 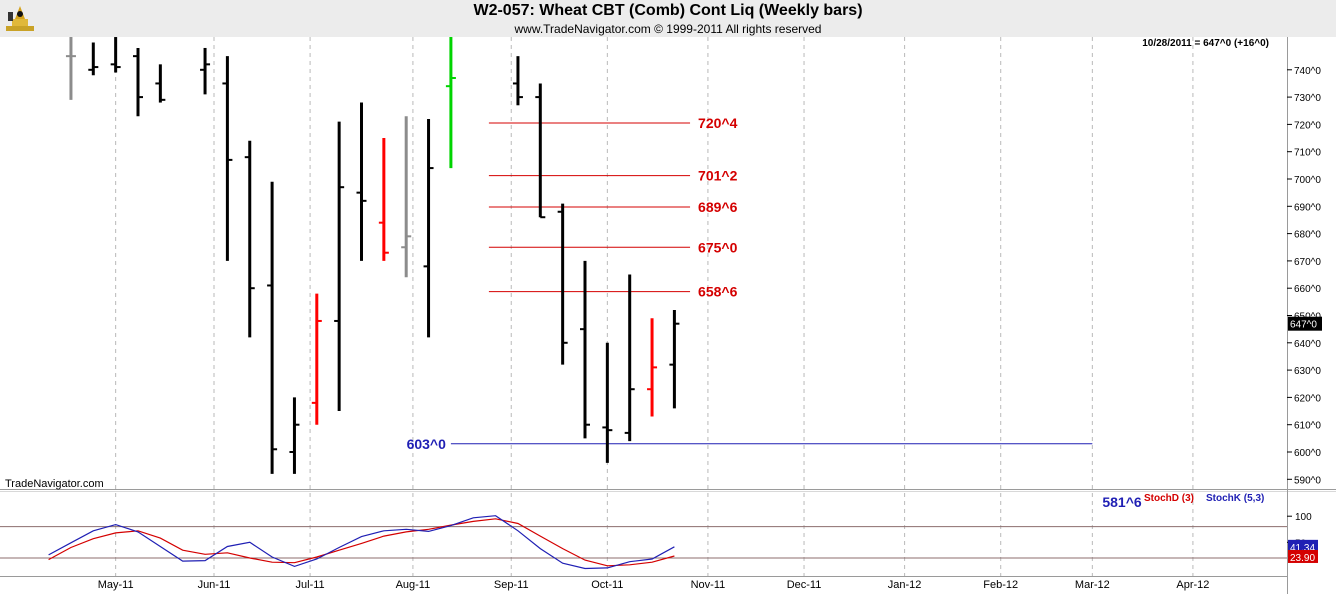 What do you see at coordinates (1307, 398) in the screenshot?
I see `y-tick-label: 620^0` at bounding box center [1307, 398].